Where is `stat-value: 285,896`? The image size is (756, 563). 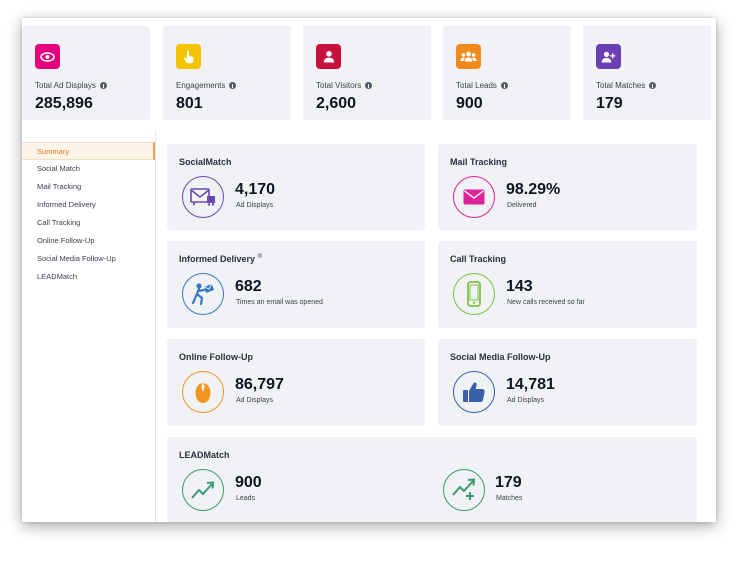
stat-value: 285,896 is located at coordinates (64, 103).